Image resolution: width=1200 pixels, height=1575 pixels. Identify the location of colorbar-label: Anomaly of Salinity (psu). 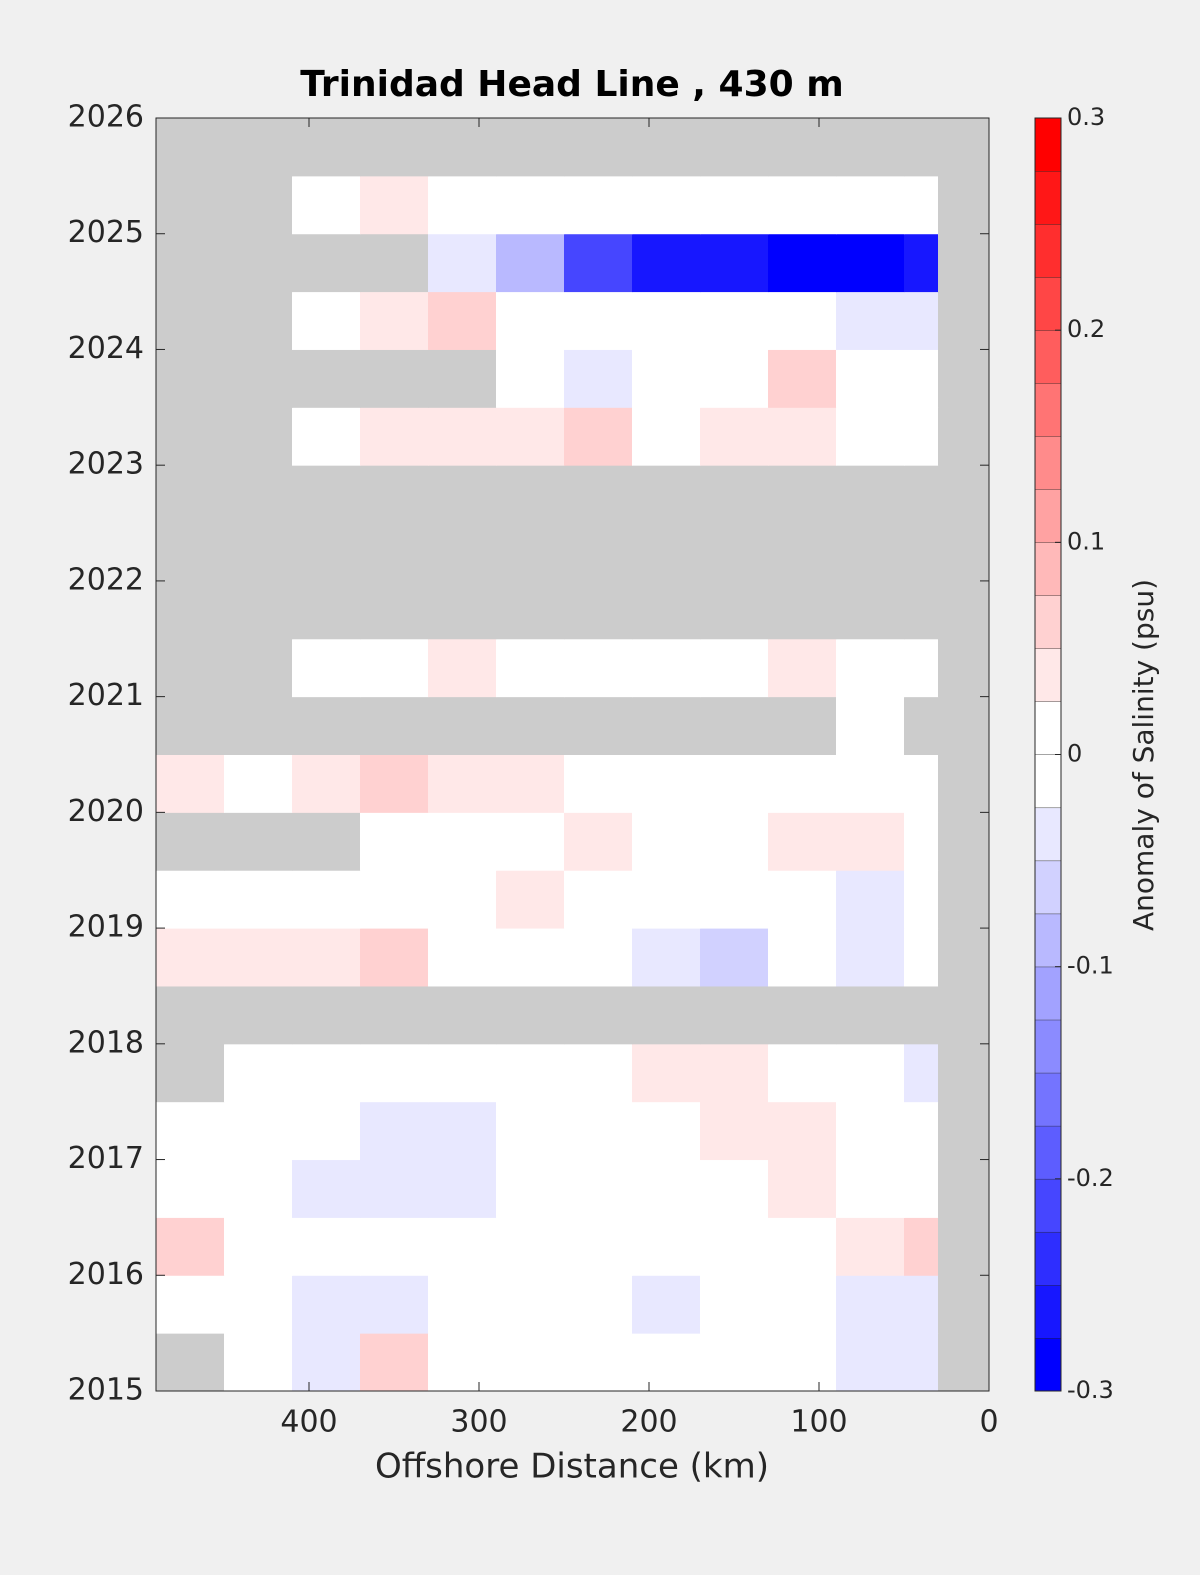
(1143, 755).